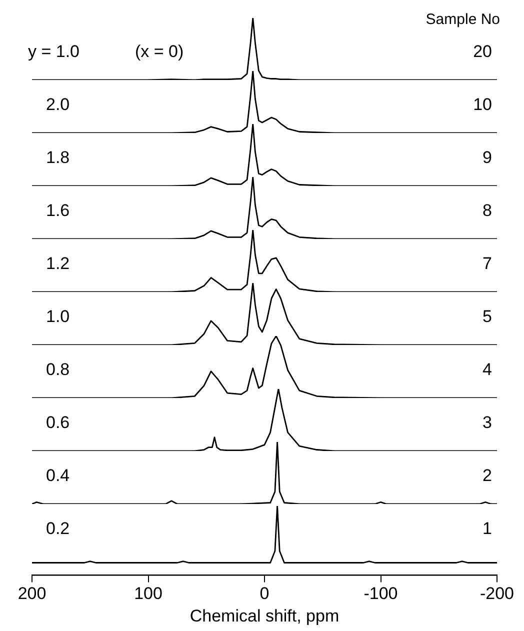  What do you see at coordinates (58, 158) in the screenshot?
I see `annotation: 1.8` at bounding box center [58, 158].